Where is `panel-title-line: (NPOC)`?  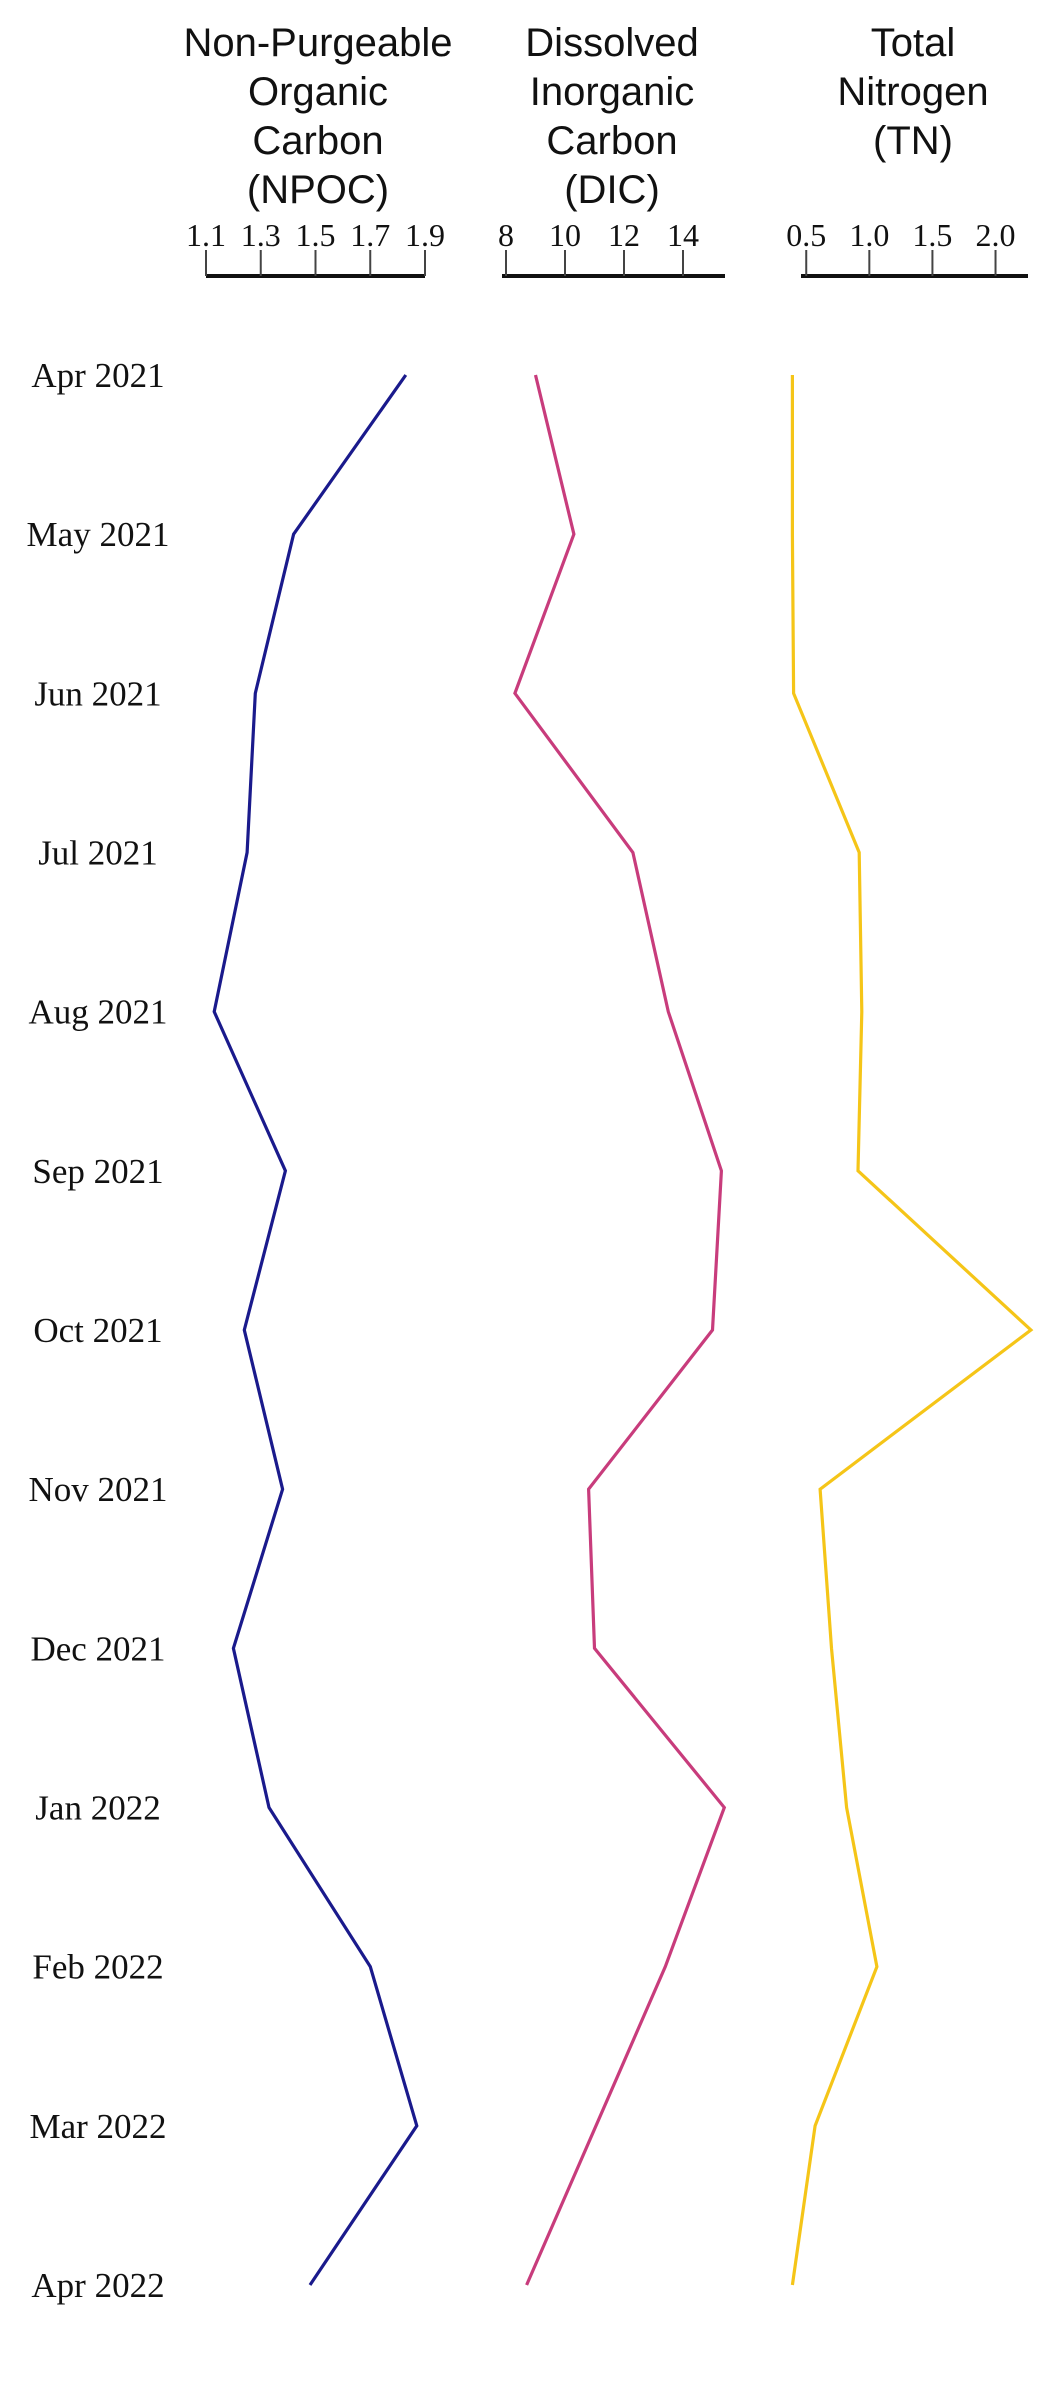
panel-title-line: (NPOC) is located at coordinates (318, 190).